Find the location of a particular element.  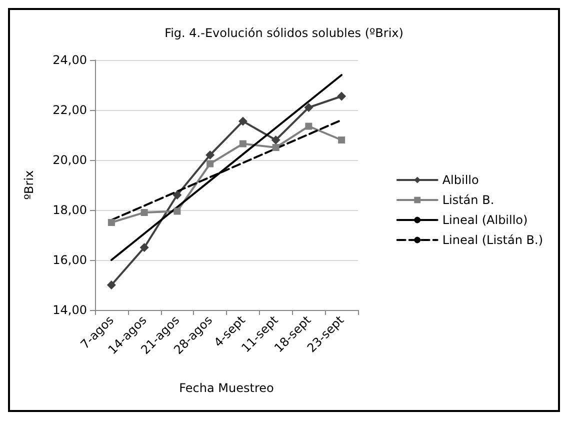

x-axis-title: Fecha Muestreo is located at coordinates (226, 388).